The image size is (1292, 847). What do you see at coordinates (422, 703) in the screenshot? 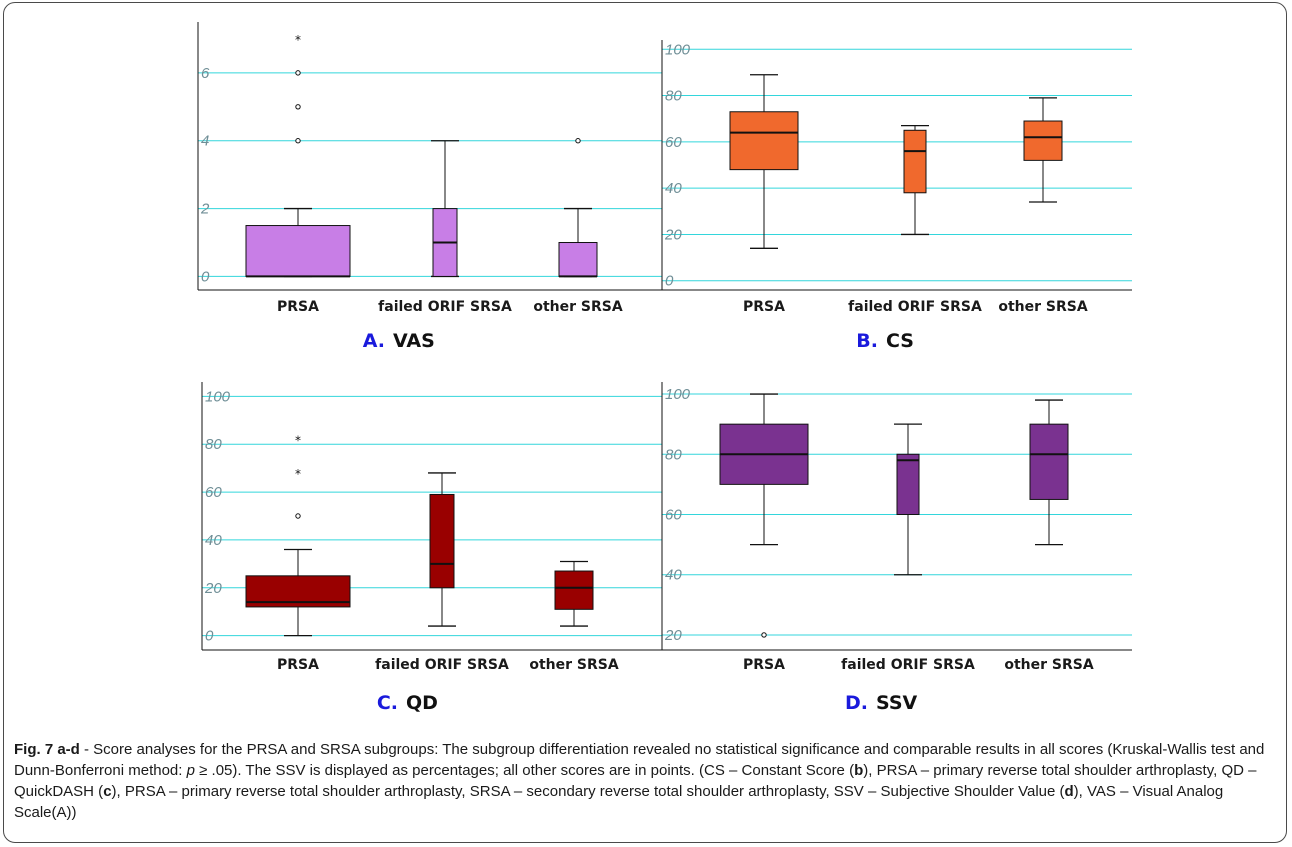
I see `panel-title: QD` at bounding box center [422, 703].